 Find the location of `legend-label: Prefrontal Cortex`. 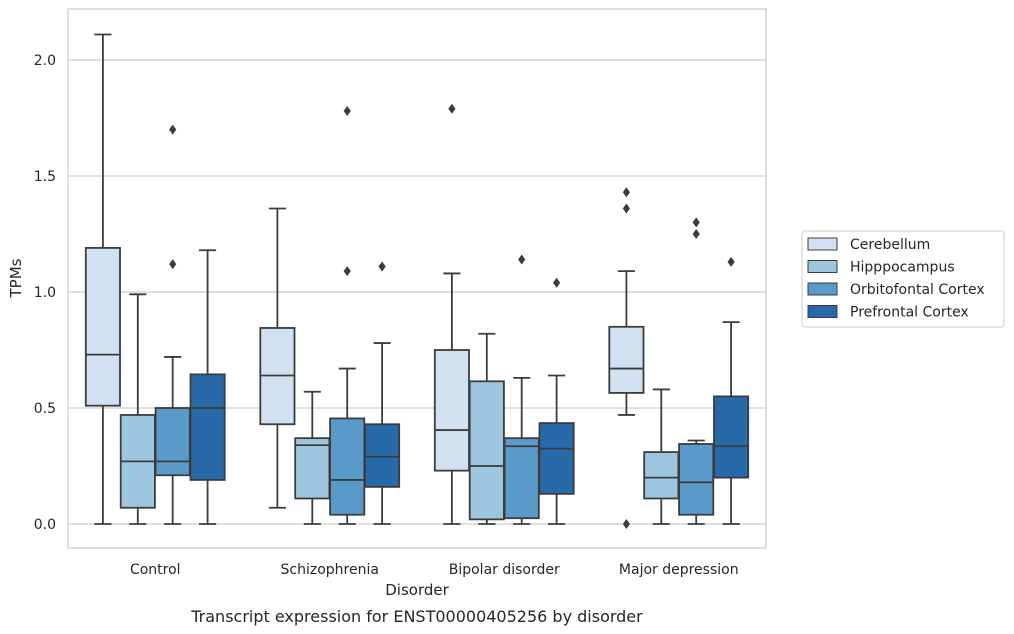

legend-label: Prefrontal Cortex is located at coordinates (909, 313).